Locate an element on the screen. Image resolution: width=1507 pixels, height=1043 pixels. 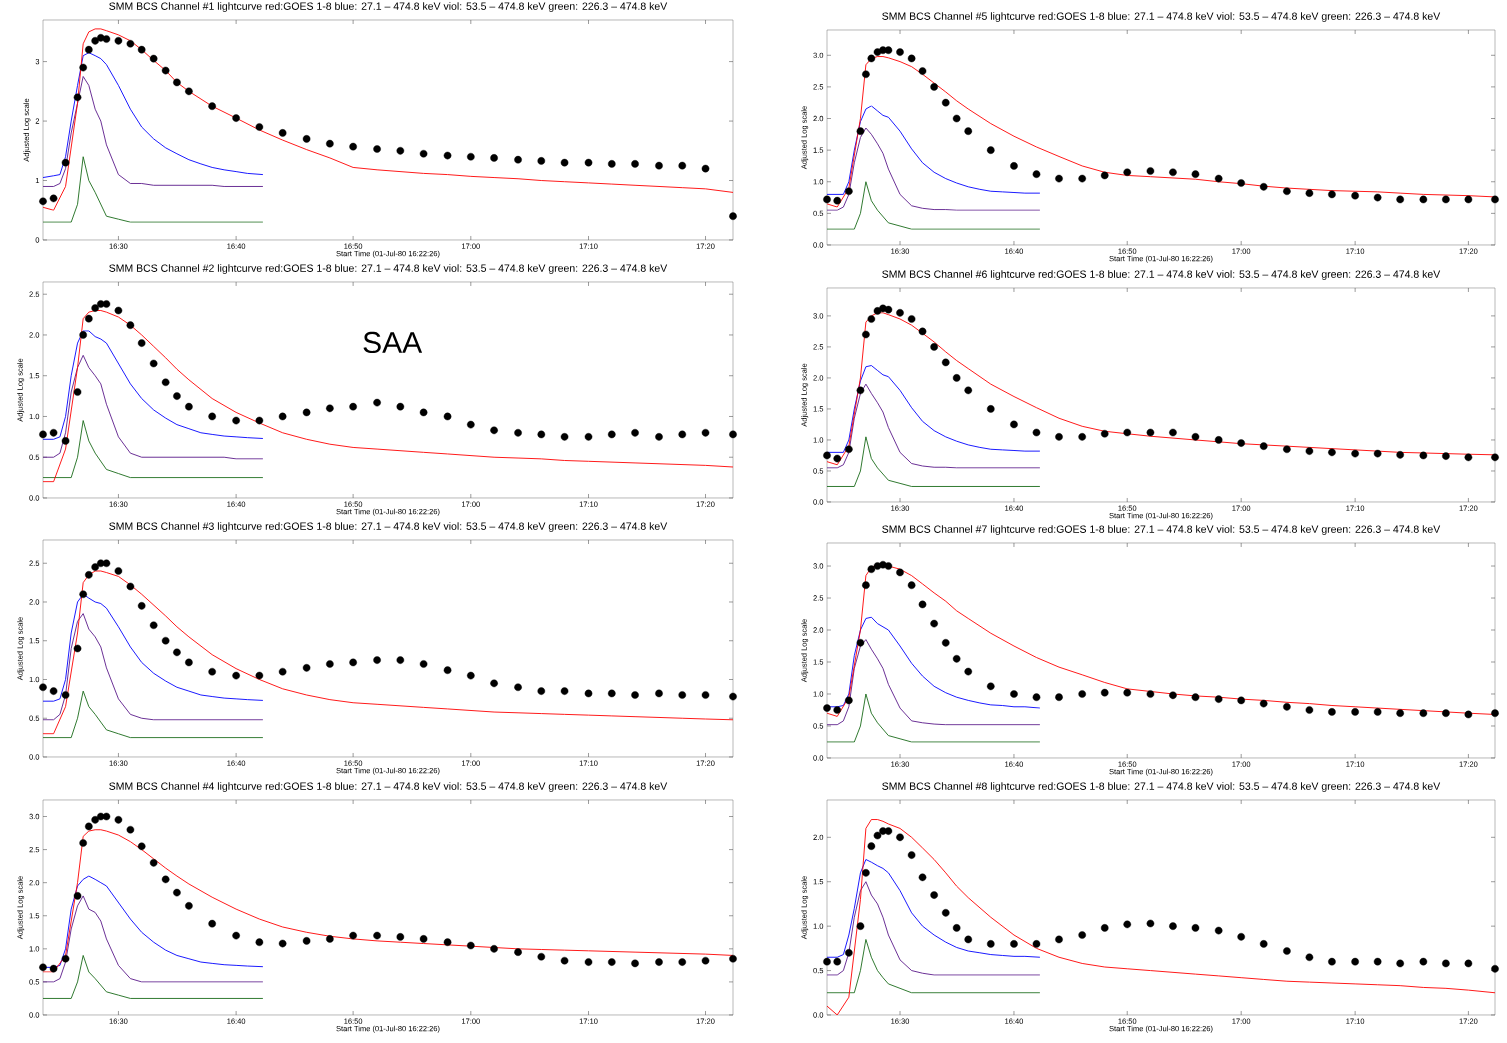
chart-title: SMM BCS Channel #5 lightcurve red:GOES 1-8 blue: 27.1 – 474.8 keV viol: 53.5 – 474.8 keV green: 226.3 – 474.8 keV is located at coordinates (1161, 17).